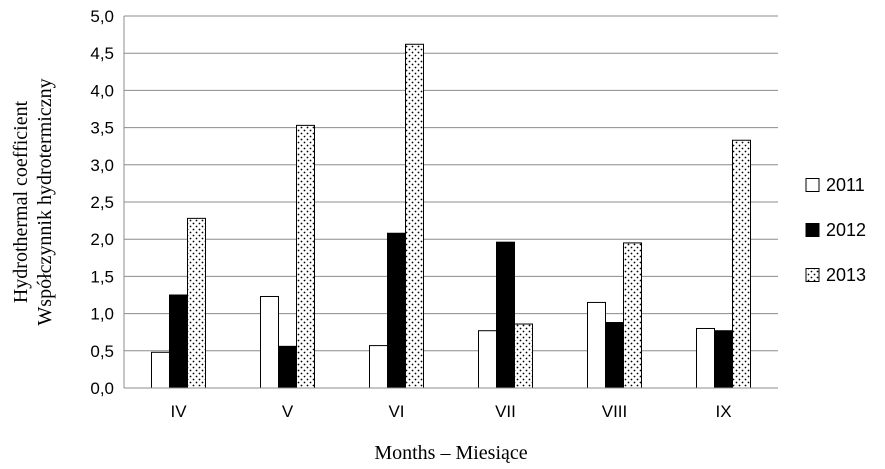  I want to click on bar-2012-V, so click(287, 367).